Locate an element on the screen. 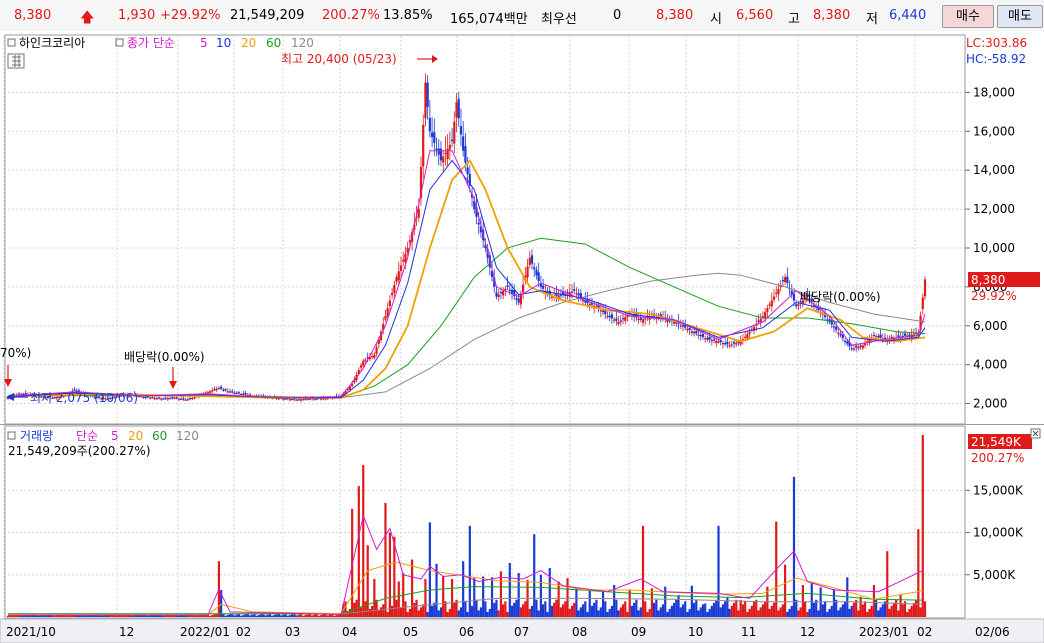 The image size is (1044, 643). sell-button: 매도 is located at coordinates (1020, 16).